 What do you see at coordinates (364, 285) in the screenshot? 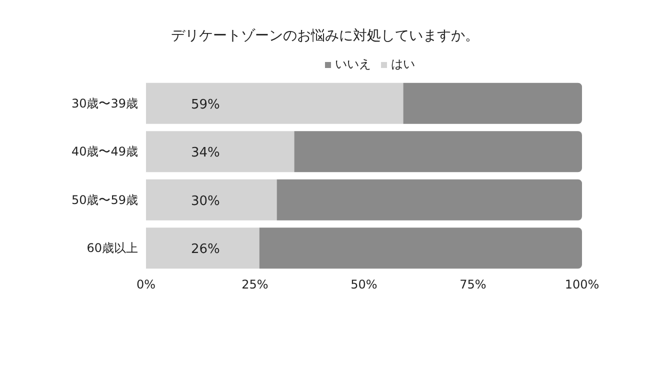
I see `x-tick-label: 50%` at bounding box center [364, 285].